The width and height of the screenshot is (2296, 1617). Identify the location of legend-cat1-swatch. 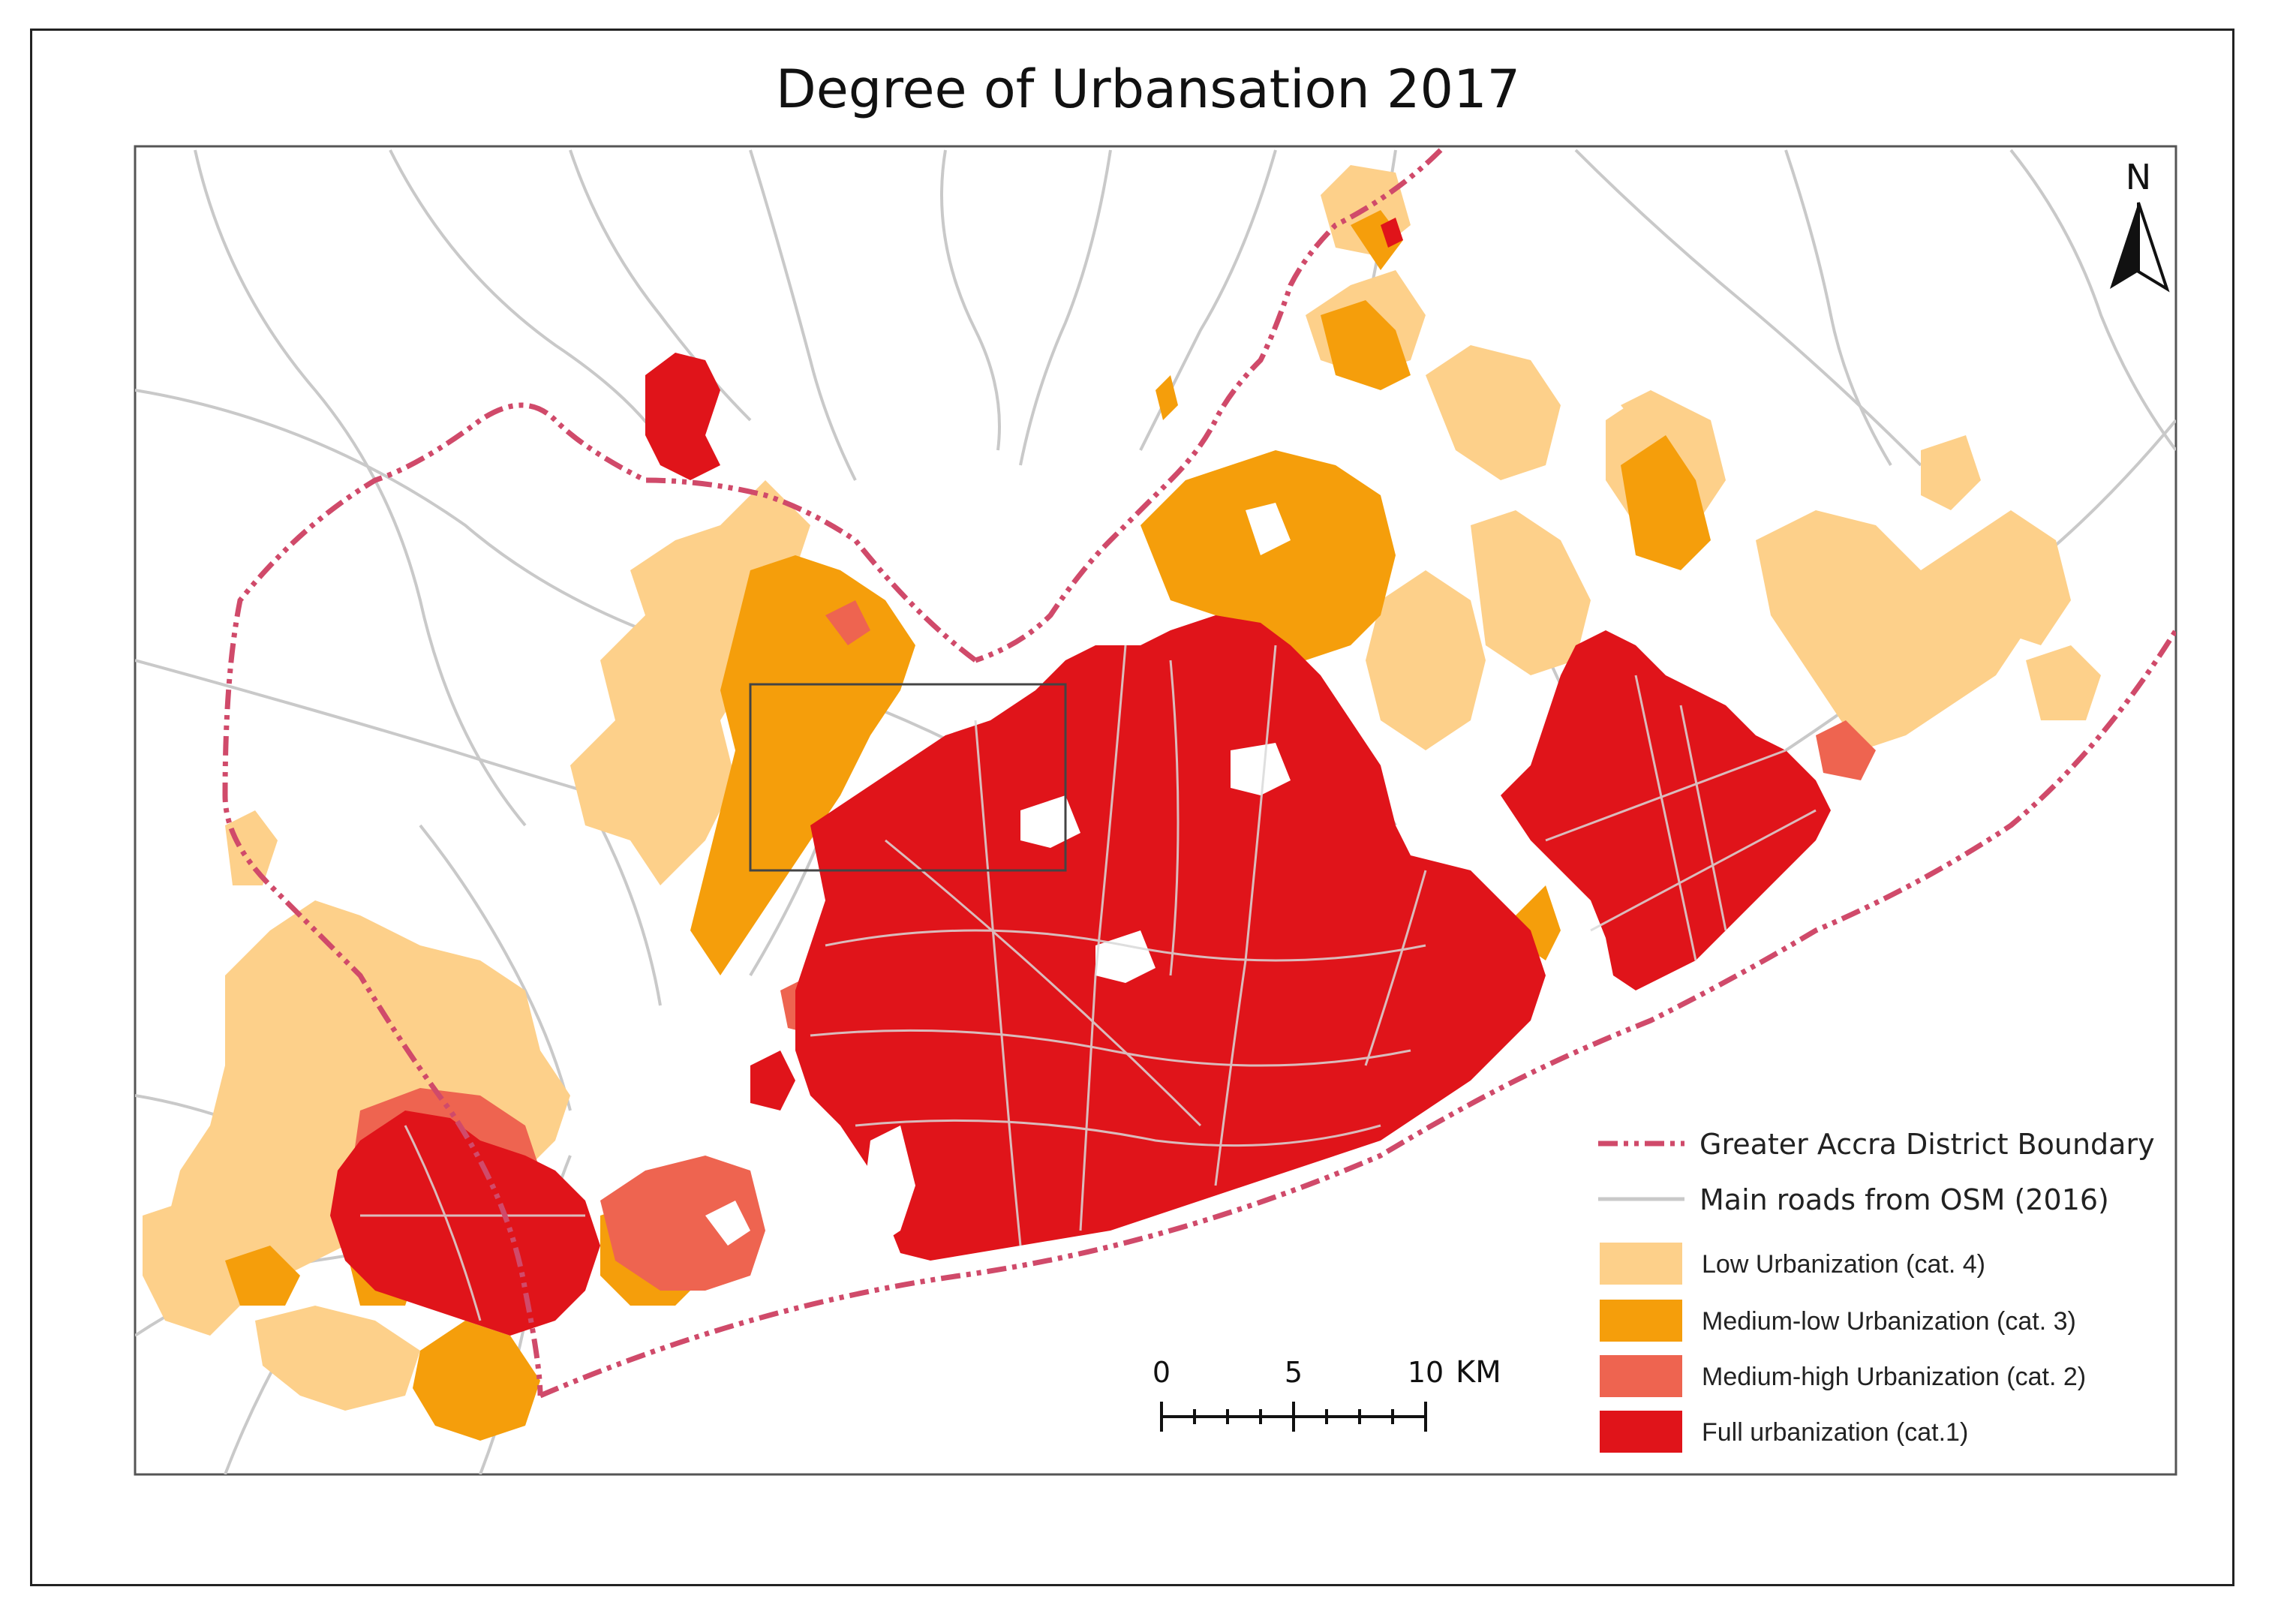
(1641, 1432).